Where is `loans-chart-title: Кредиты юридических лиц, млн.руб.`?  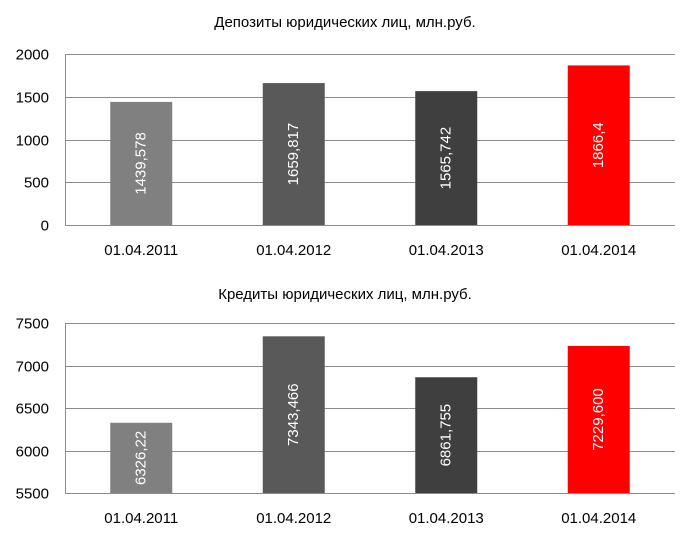 loans-chart-title: Кредиты юридических лиц, млн.руб. is located at coordinates (345, 294).